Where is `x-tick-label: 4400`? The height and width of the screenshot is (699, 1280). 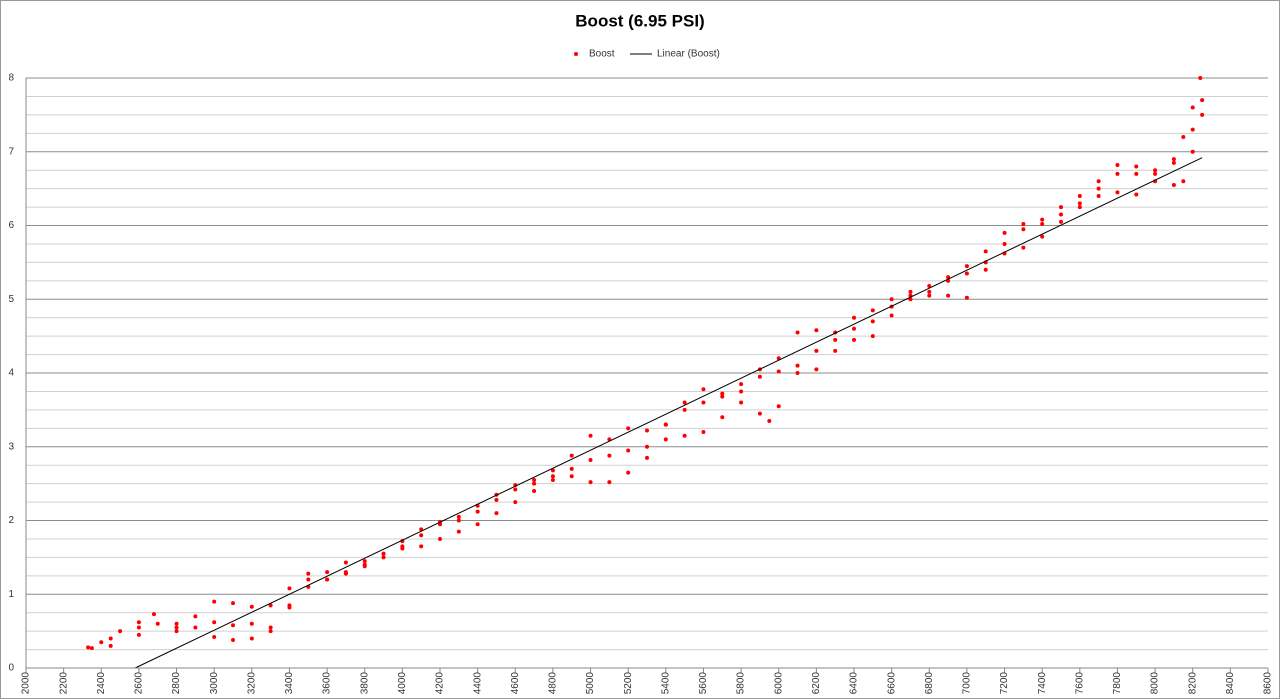 x-tick-label: 4400 is located at coordinates (477, 683).